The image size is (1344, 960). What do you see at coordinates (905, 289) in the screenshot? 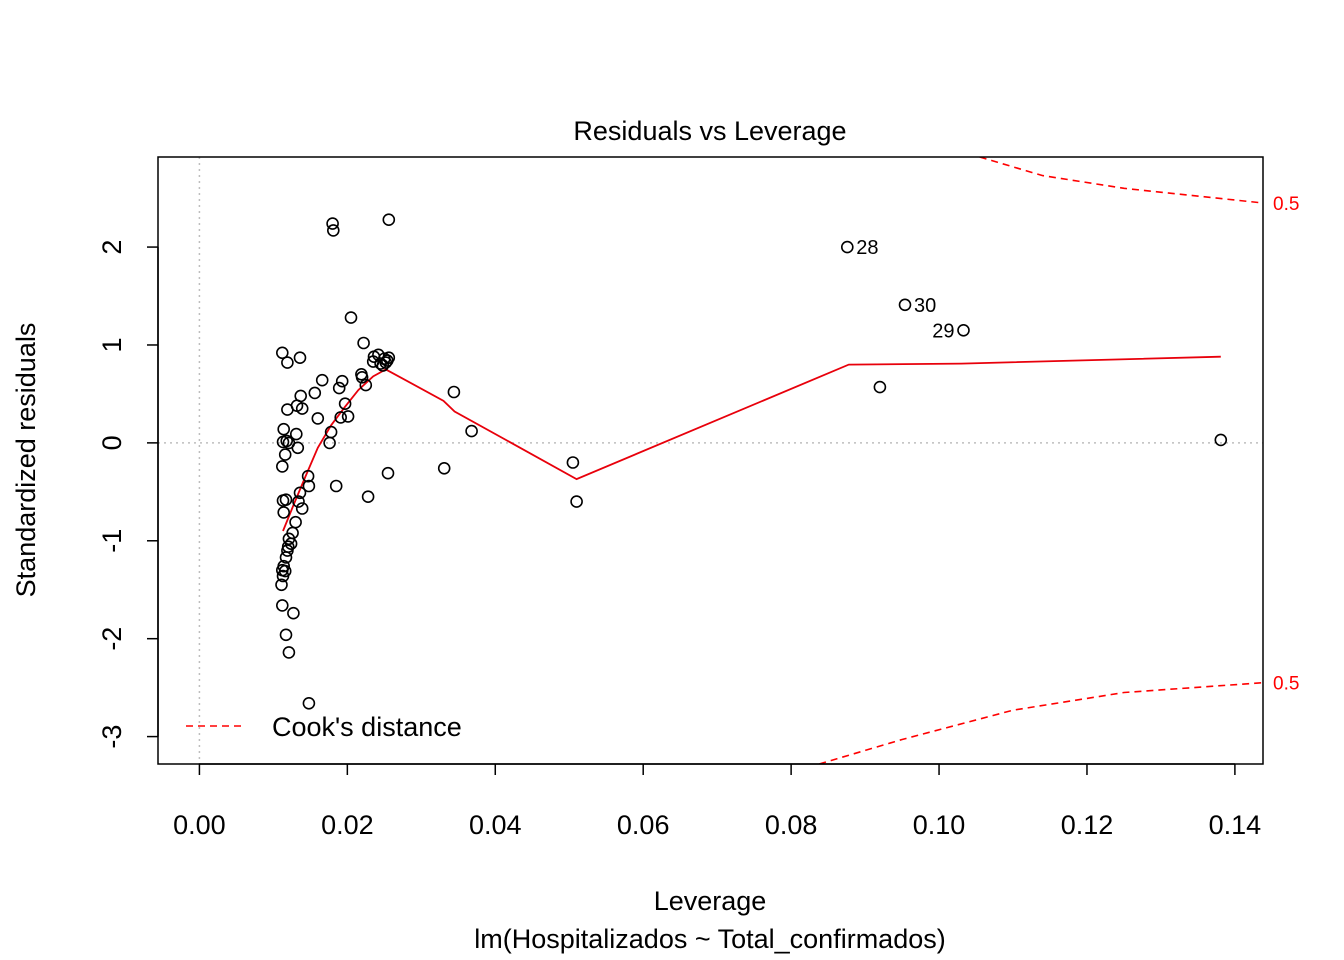
I see `point-labels-group: 28 30 29` at bounding box center [905, 289].